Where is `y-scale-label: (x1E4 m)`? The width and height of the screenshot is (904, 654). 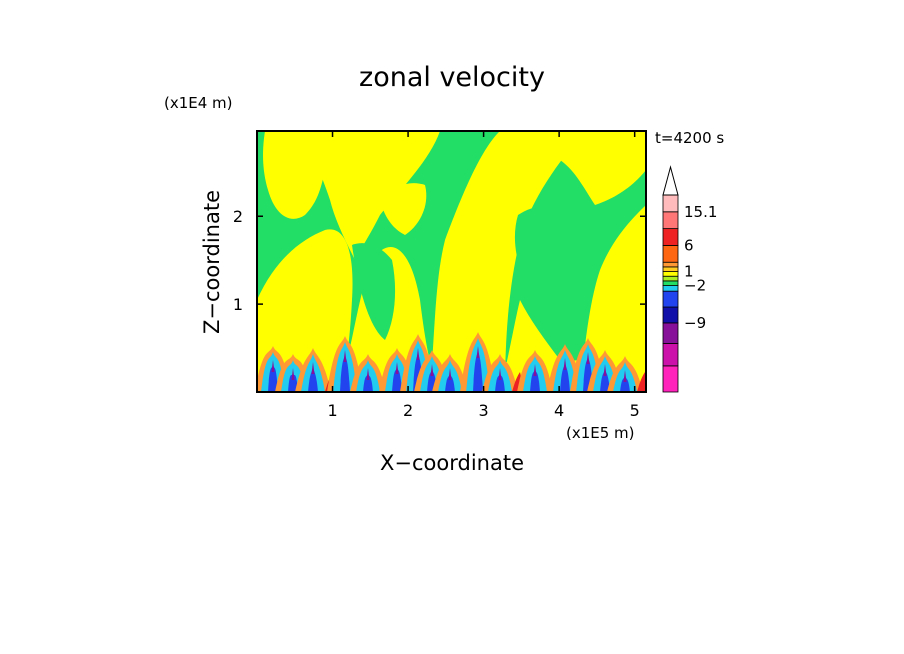 y-scale-label: (x1E4 m) is located at coordinates (198, 103).